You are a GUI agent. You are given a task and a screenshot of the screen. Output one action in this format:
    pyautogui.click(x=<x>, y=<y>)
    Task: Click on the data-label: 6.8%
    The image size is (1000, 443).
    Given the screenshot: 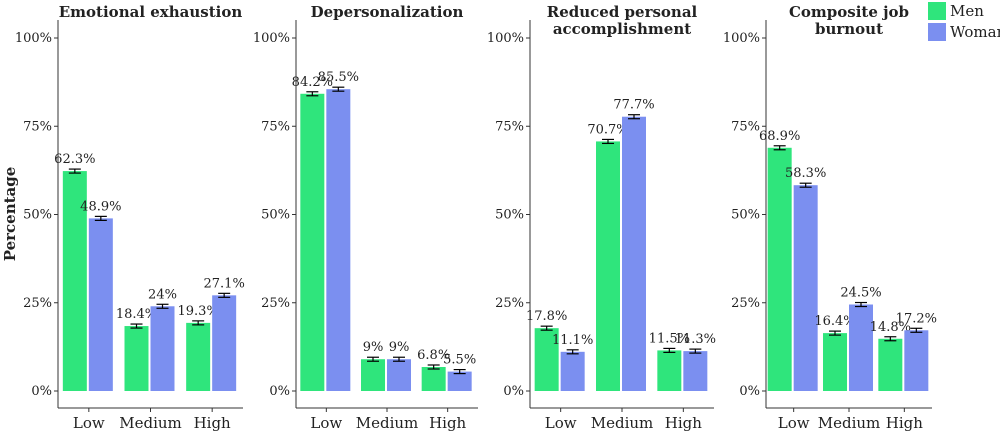 What is the action you would take?
    pyautogui.click(x=433, y=355)
    